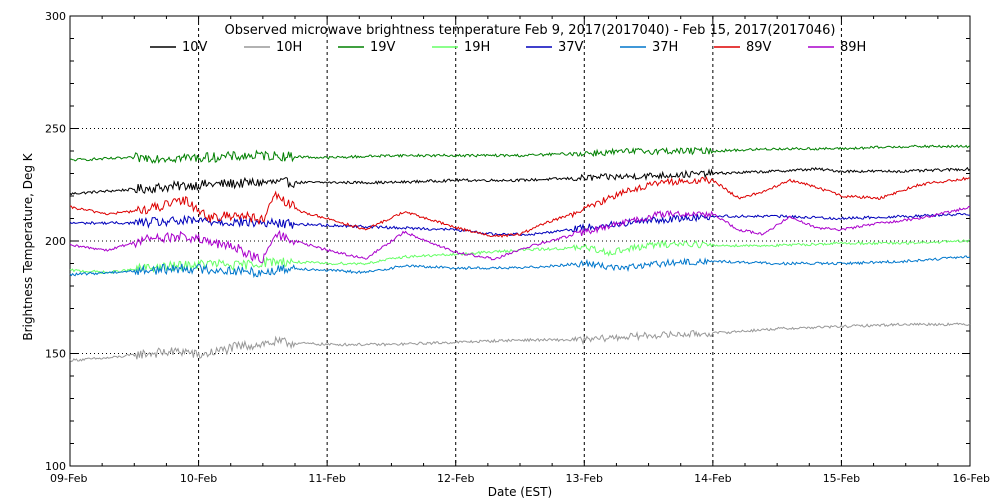 The width and height of the screenshot is (1000, 500). What do you see at coordinates (520, 342) in the screenshot?
I see `series-line-10h` at bounding box center [520, 342].